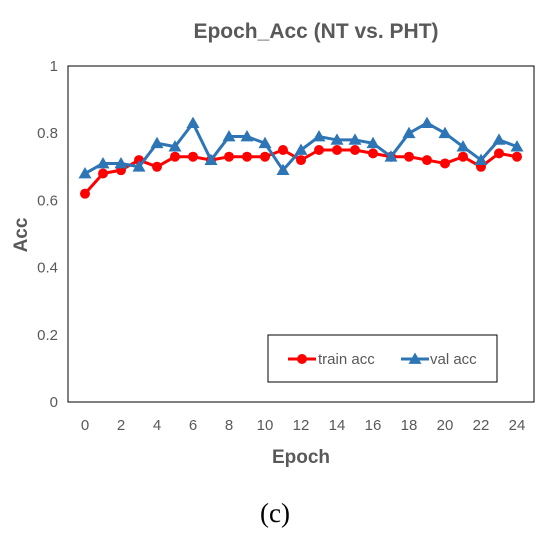  What do you see at coordinates (409, 425) in the screenshot?
I see `x-tick-label: 18` at bounding box center [409, 425].